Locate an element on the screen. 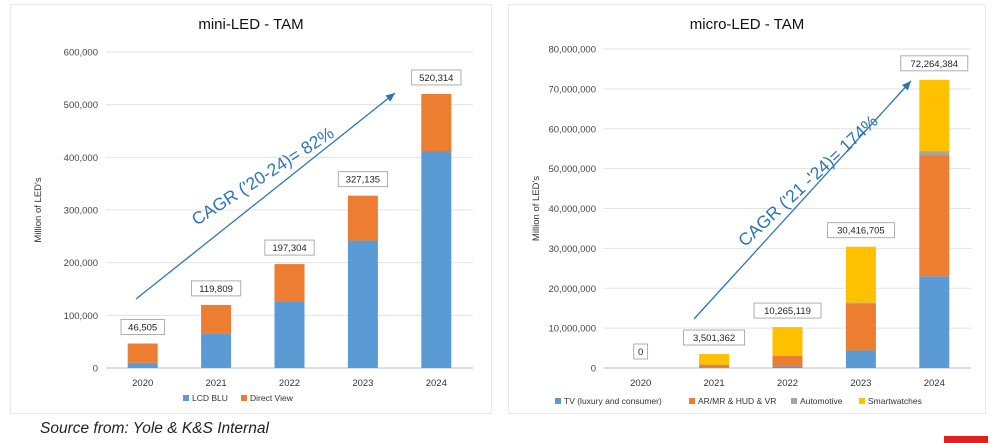 This screenshot has height=443, width=1002. data-label: 197,304 is located at coordinates (289, 248).